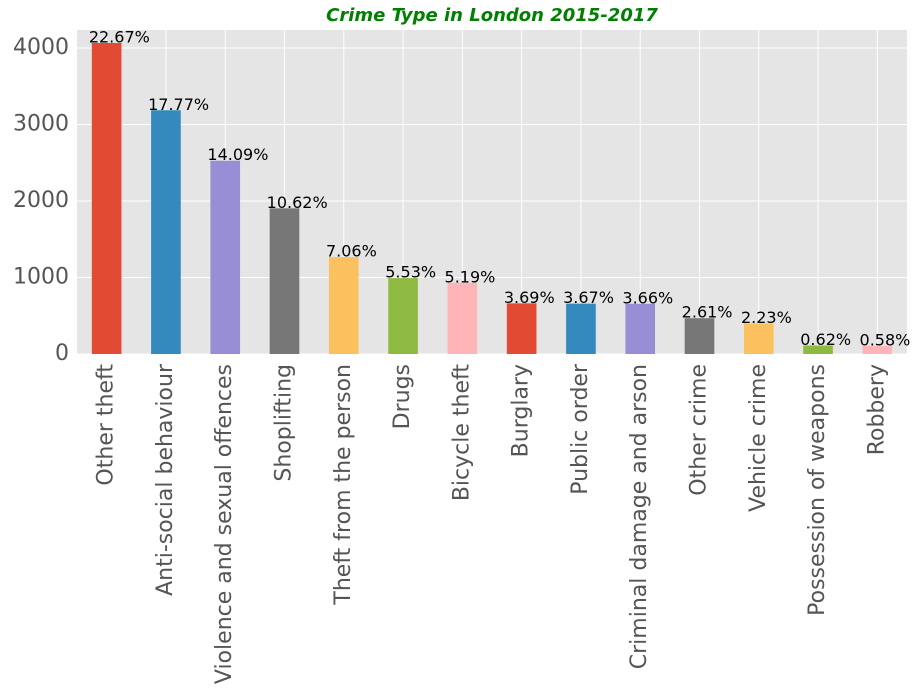 This screenshot has width=917, height=694. Describe the element at coordinates (402, 396) in the screenshot. I see `x-tick-label: Drugs` at that location.